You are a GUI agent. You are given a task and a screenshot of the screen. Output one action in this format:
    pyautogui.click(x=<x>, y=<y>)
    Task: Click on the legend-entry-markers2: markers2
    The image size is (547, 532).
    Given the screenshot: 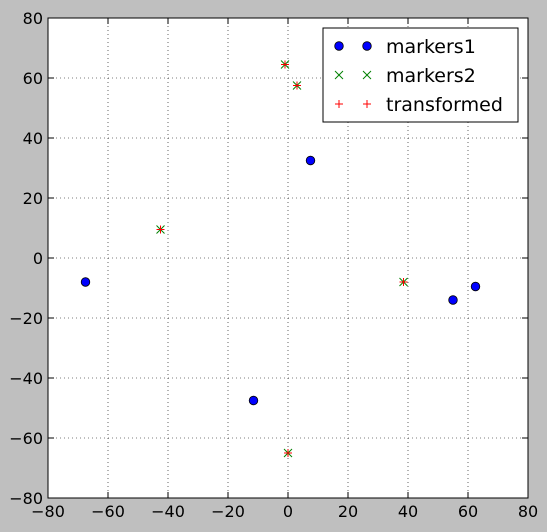 What is the action you would take?
    pyautogui.click(x=405, y=76)
    